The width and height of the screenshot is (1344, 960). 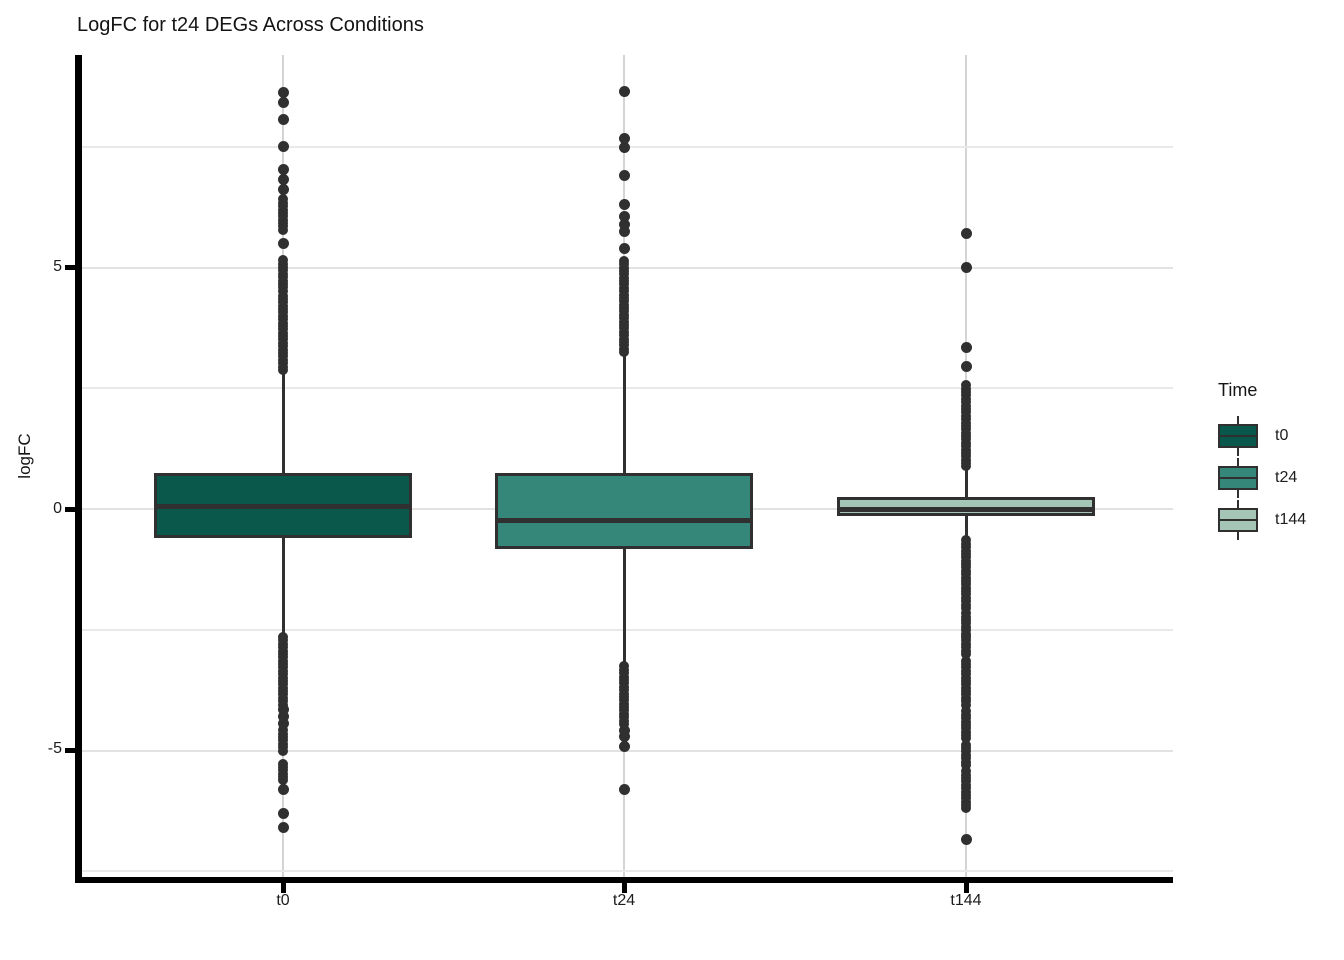 What do you see at coordinates (624, 880) in the screenshot?
I see `x-axis-line` at bounding box center [624, 880].